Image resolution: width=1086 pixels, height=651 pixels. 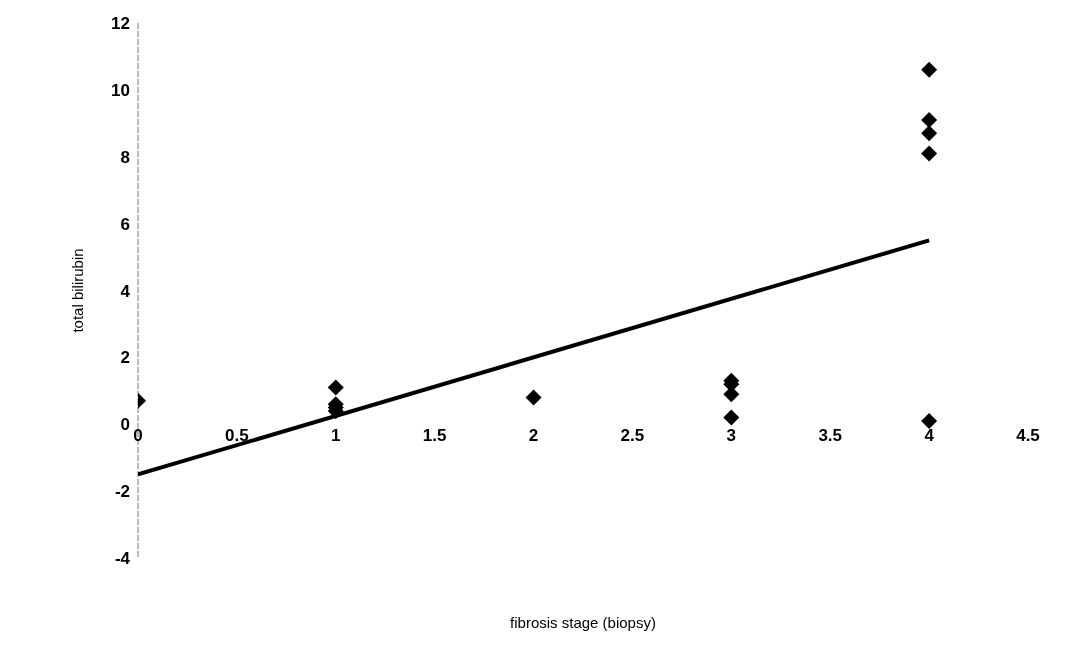 I want to click on x-axis-title: fibrosis stage (biopsy), so click(x=583, y=622).